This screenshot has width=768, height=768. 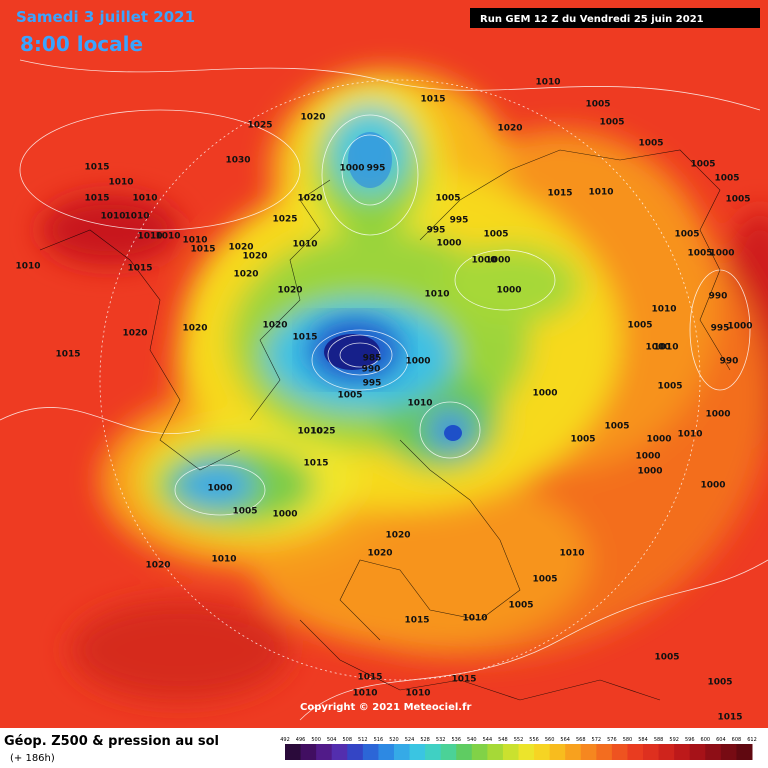 I want to click on colorbar-label: 576, so click(x=612, y=740).